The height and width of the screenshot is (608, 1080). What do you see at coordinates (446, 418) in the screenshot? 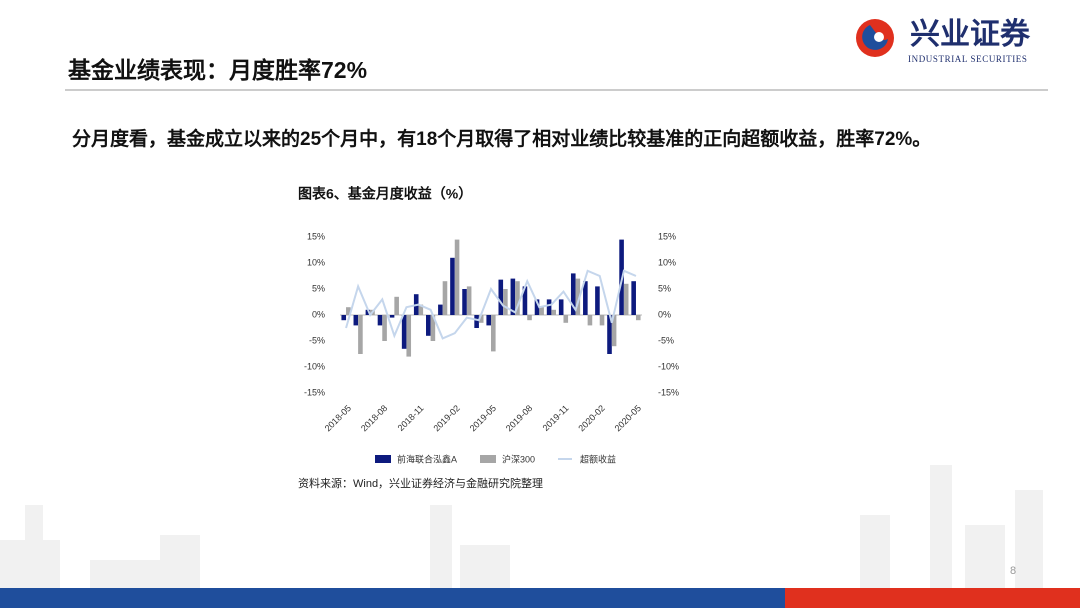
I see `x-tick-label: 2019-02` at bounding box center [446, 418].